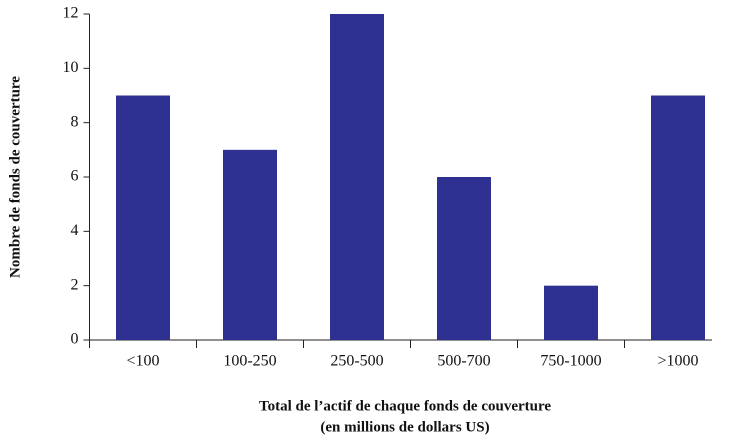 The height and width of the screenshot is (445, 729). I want to click on y-tick-label: 6, so click(75, 176).